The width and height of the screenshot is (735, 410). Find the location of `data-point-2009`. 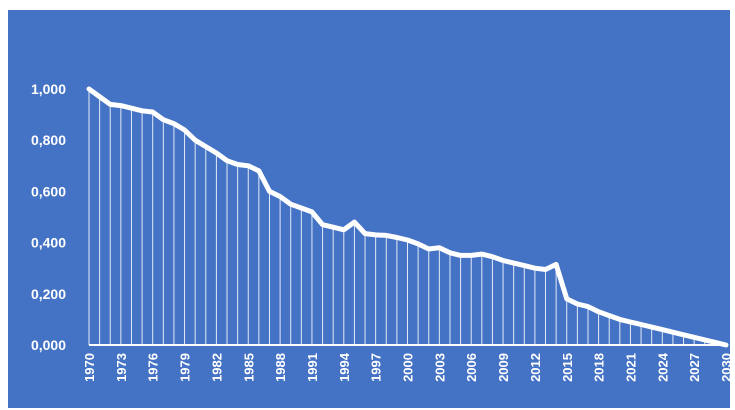

data-point-2009 is located at coordinates (503, 261).